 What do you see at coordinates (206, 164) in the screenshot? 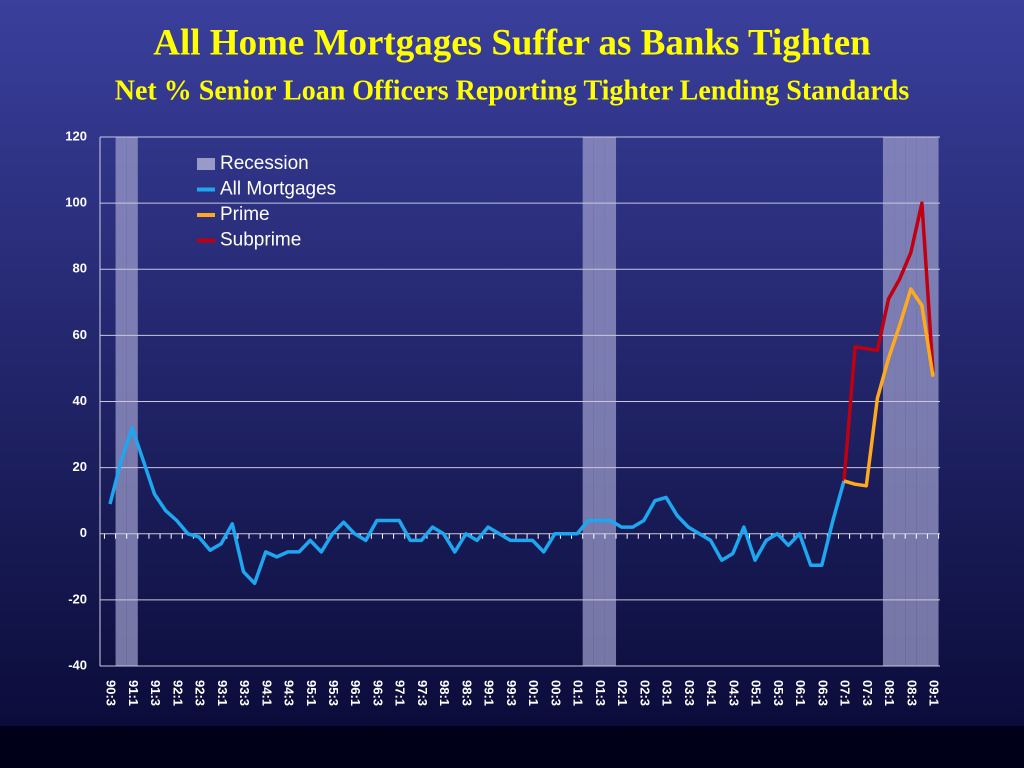
I see `legend-swatch` at bounding box center [206, 164].